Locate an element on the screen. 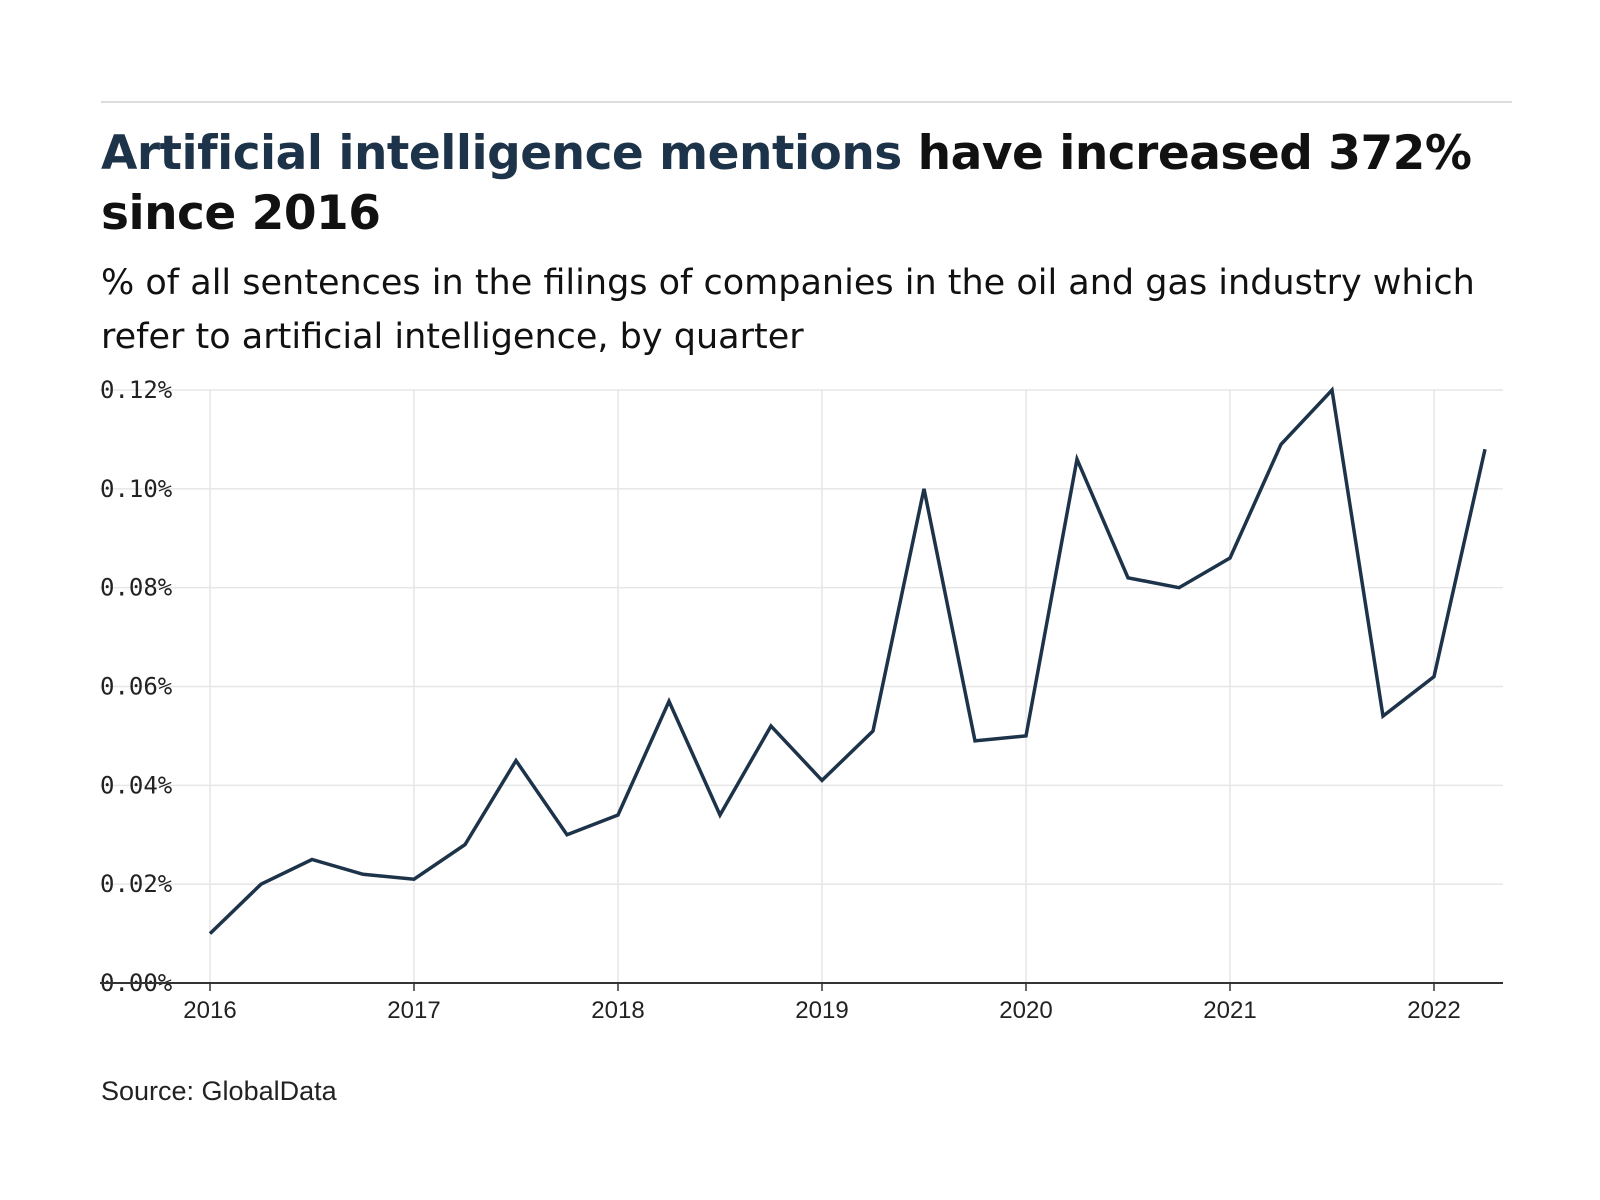  y-tick-label: 0.12% is located at coordinates (136, 390).